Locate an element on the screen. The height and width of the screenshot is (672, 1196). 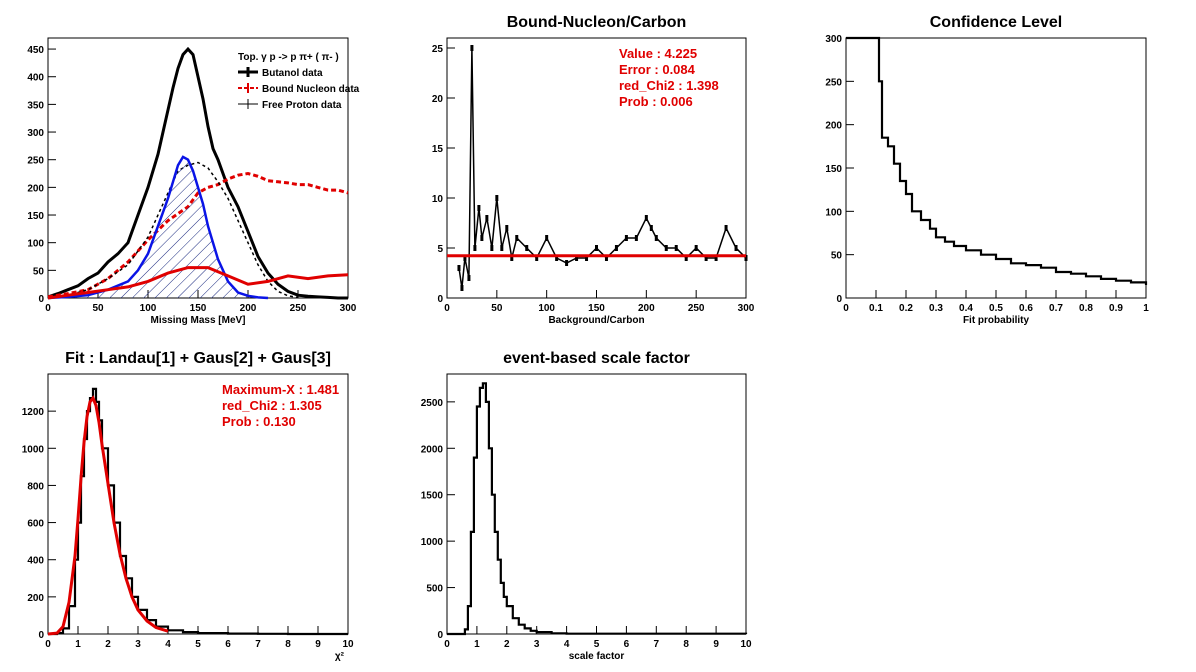
legend-title: Top. γ p -> p π+ ( π- ) is located at coordinates (288, 57).